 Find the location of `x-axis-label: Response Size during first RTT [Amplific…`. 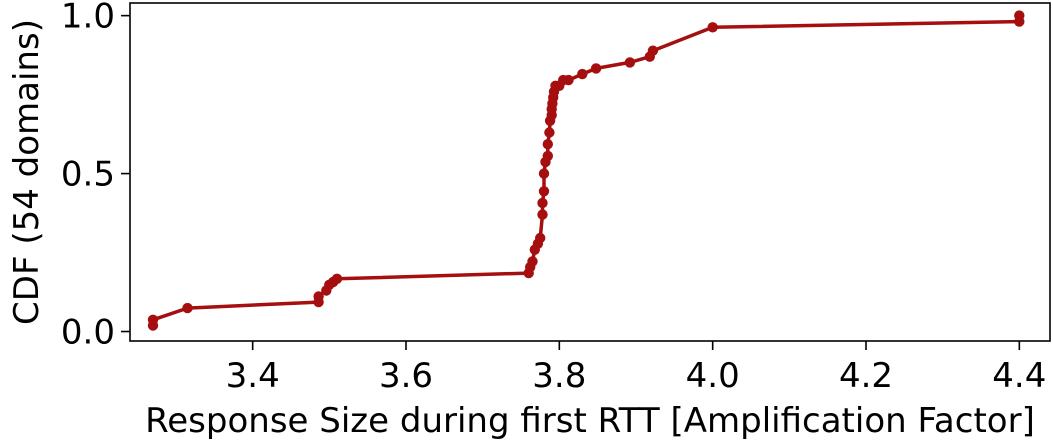

x-axis-label: Response Size during first RTT [Amplific… is located at coordinates (590, 421).